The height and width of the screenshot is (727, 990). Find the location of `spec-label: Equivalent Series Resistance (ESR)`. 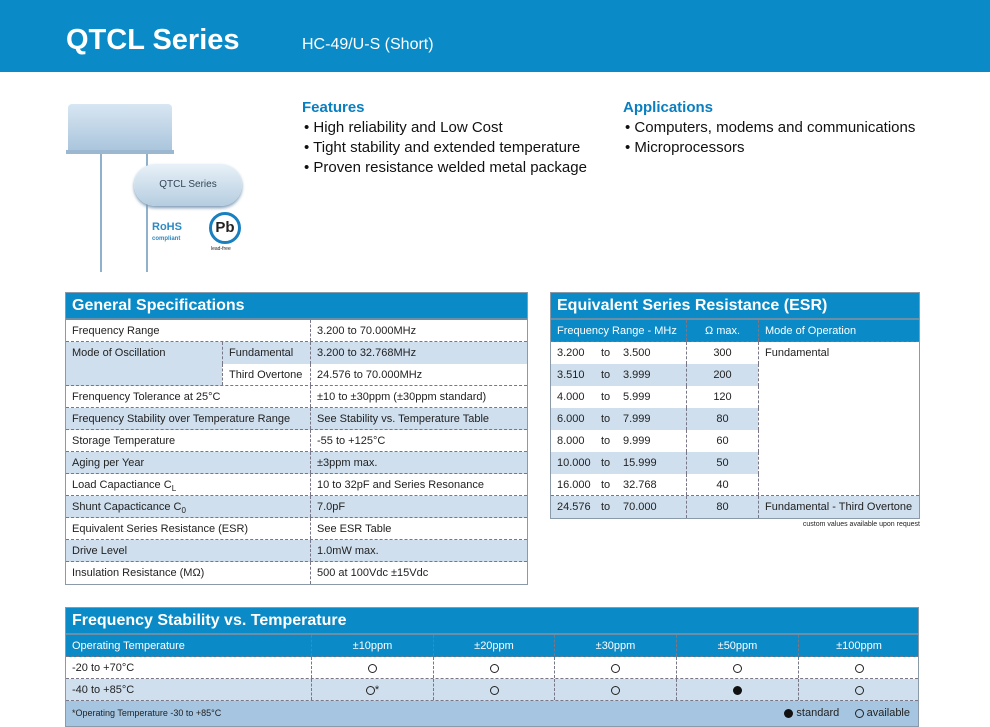

spec-label: Equivalent Series Resistance (ESR) is located at coordinates (160, 529).